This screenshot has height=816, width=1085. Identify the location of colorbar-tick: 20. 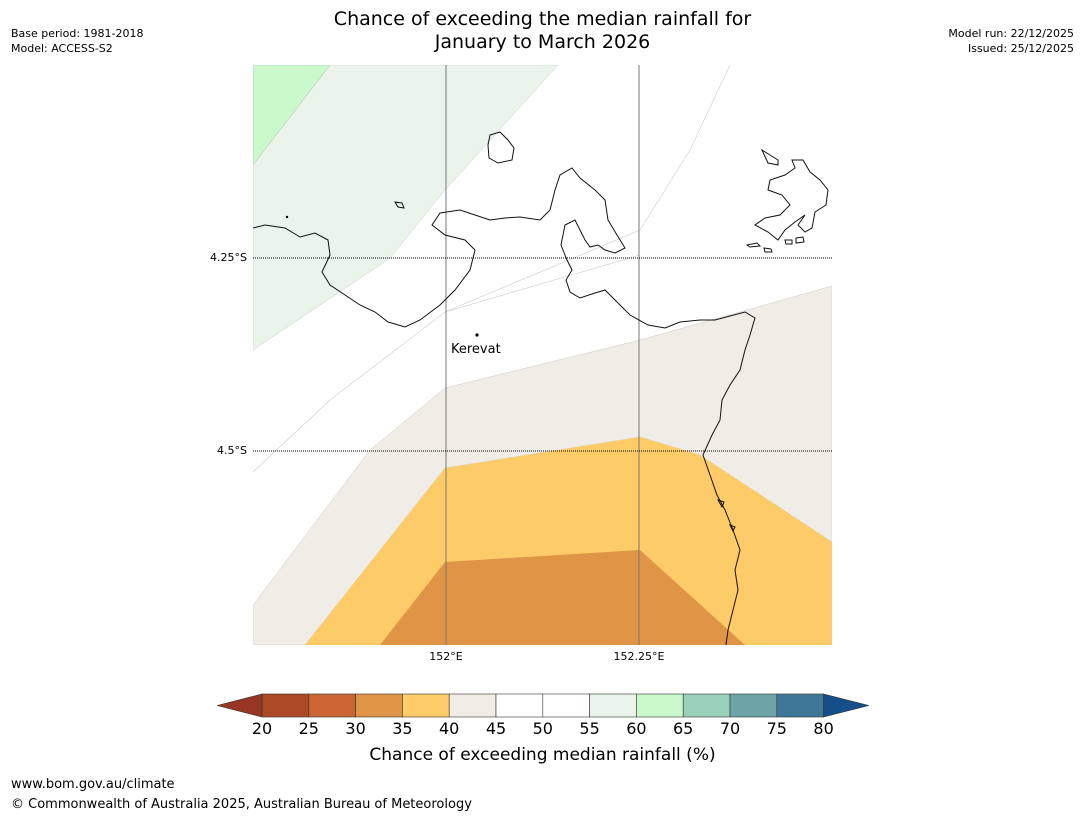
(262, 728).